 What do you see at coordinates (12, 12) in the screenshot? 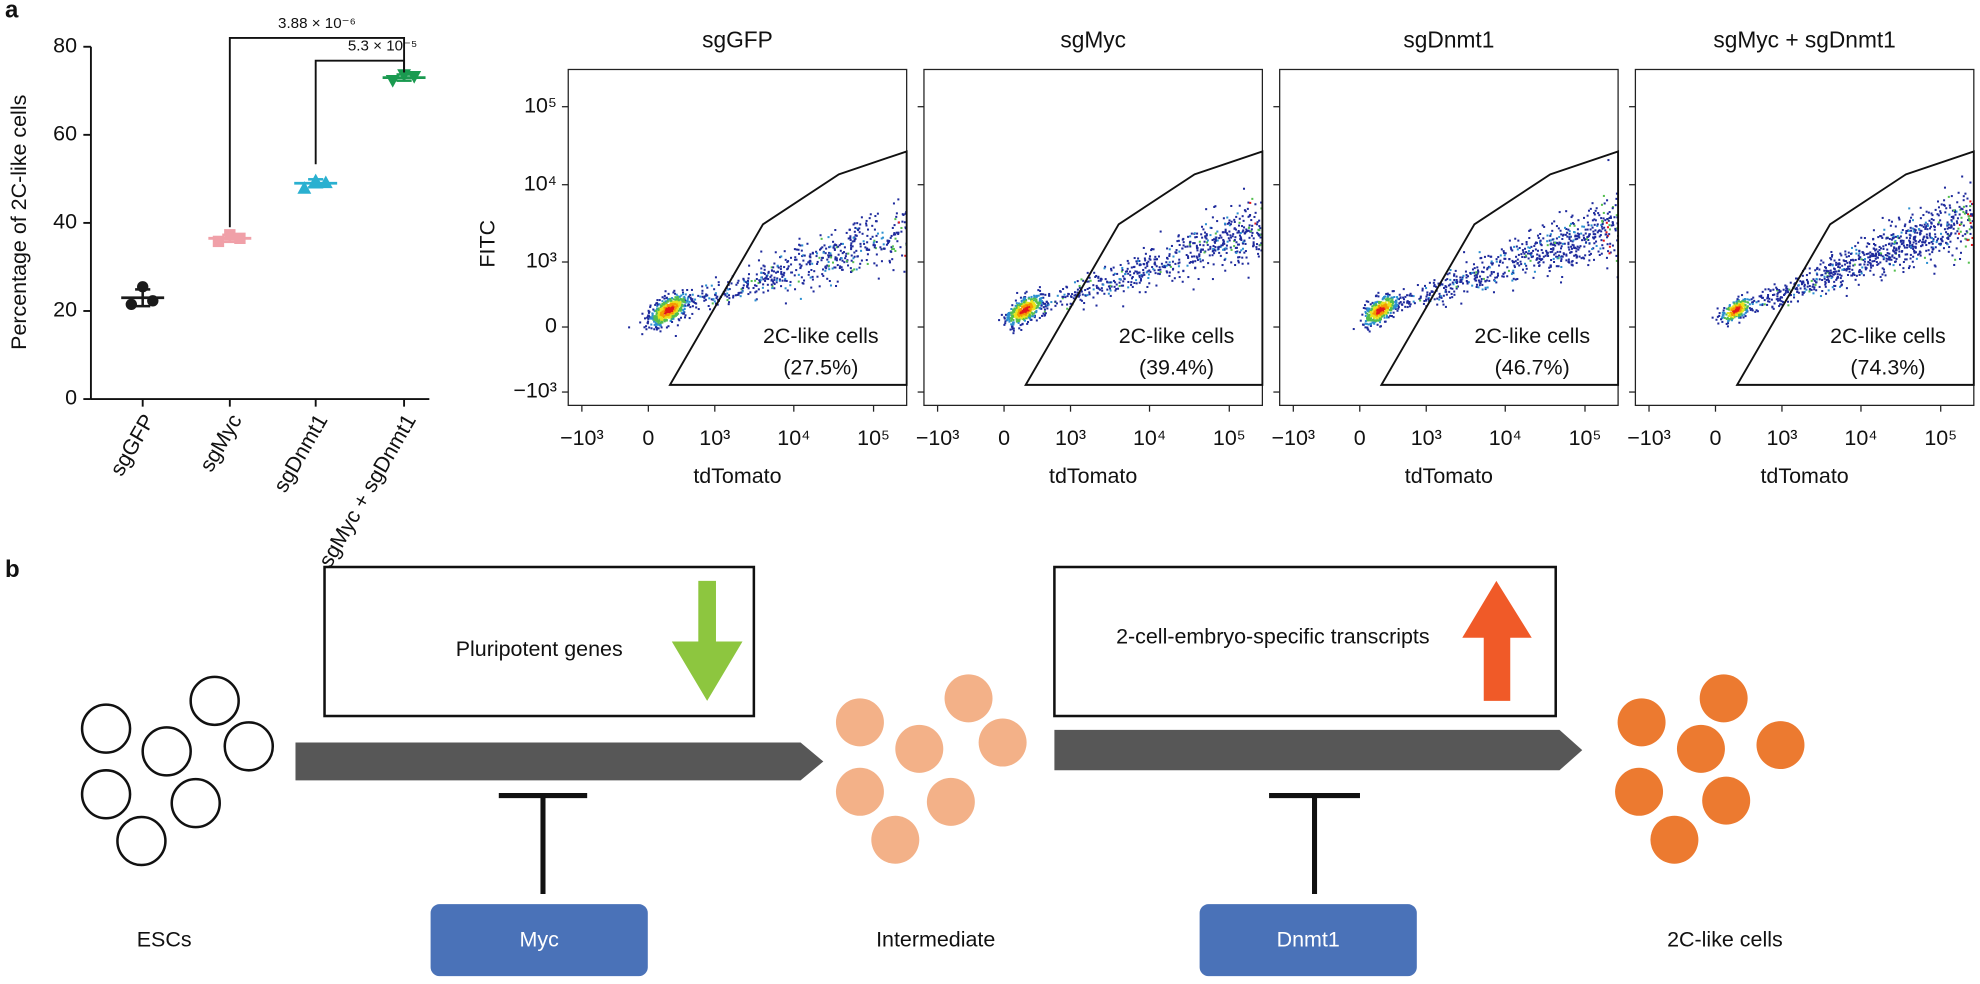
I see `panel-label: a` at bounding box center [12, 12].